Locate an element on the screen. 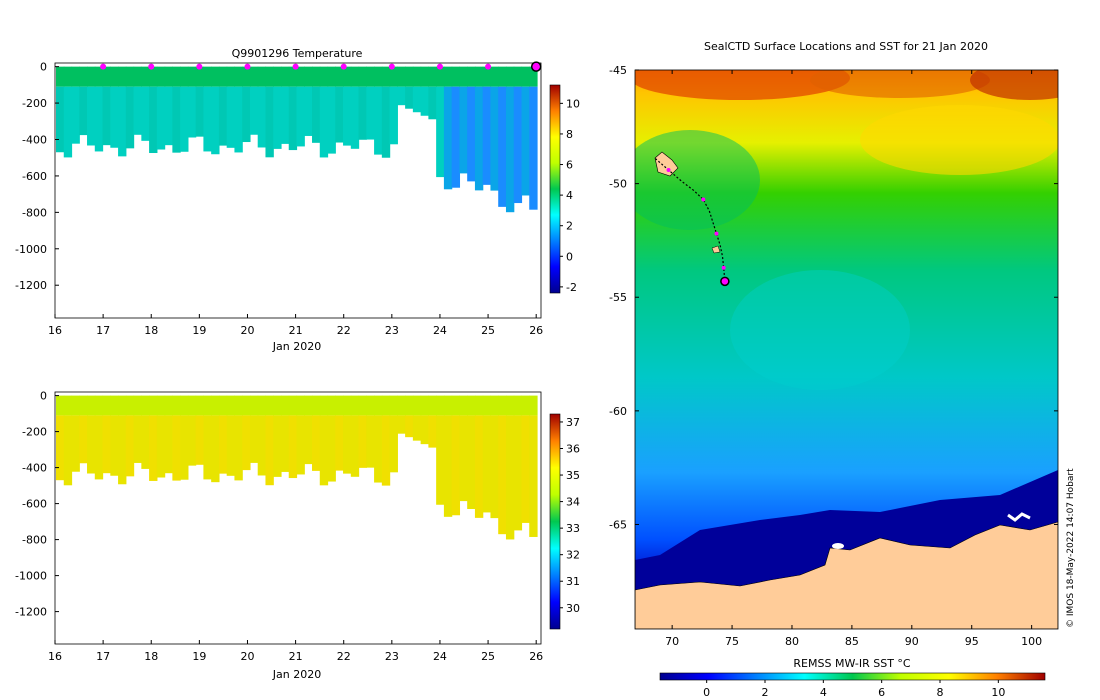  temperature-colorbar-ticks: -2 0 2 4 6 8 10 is located at coordinates (570, 195).